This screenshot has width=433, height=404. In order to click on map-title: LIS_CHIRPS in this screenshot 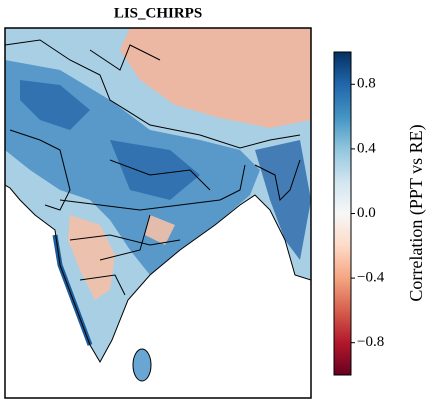, I will do `click(158, 13)`.